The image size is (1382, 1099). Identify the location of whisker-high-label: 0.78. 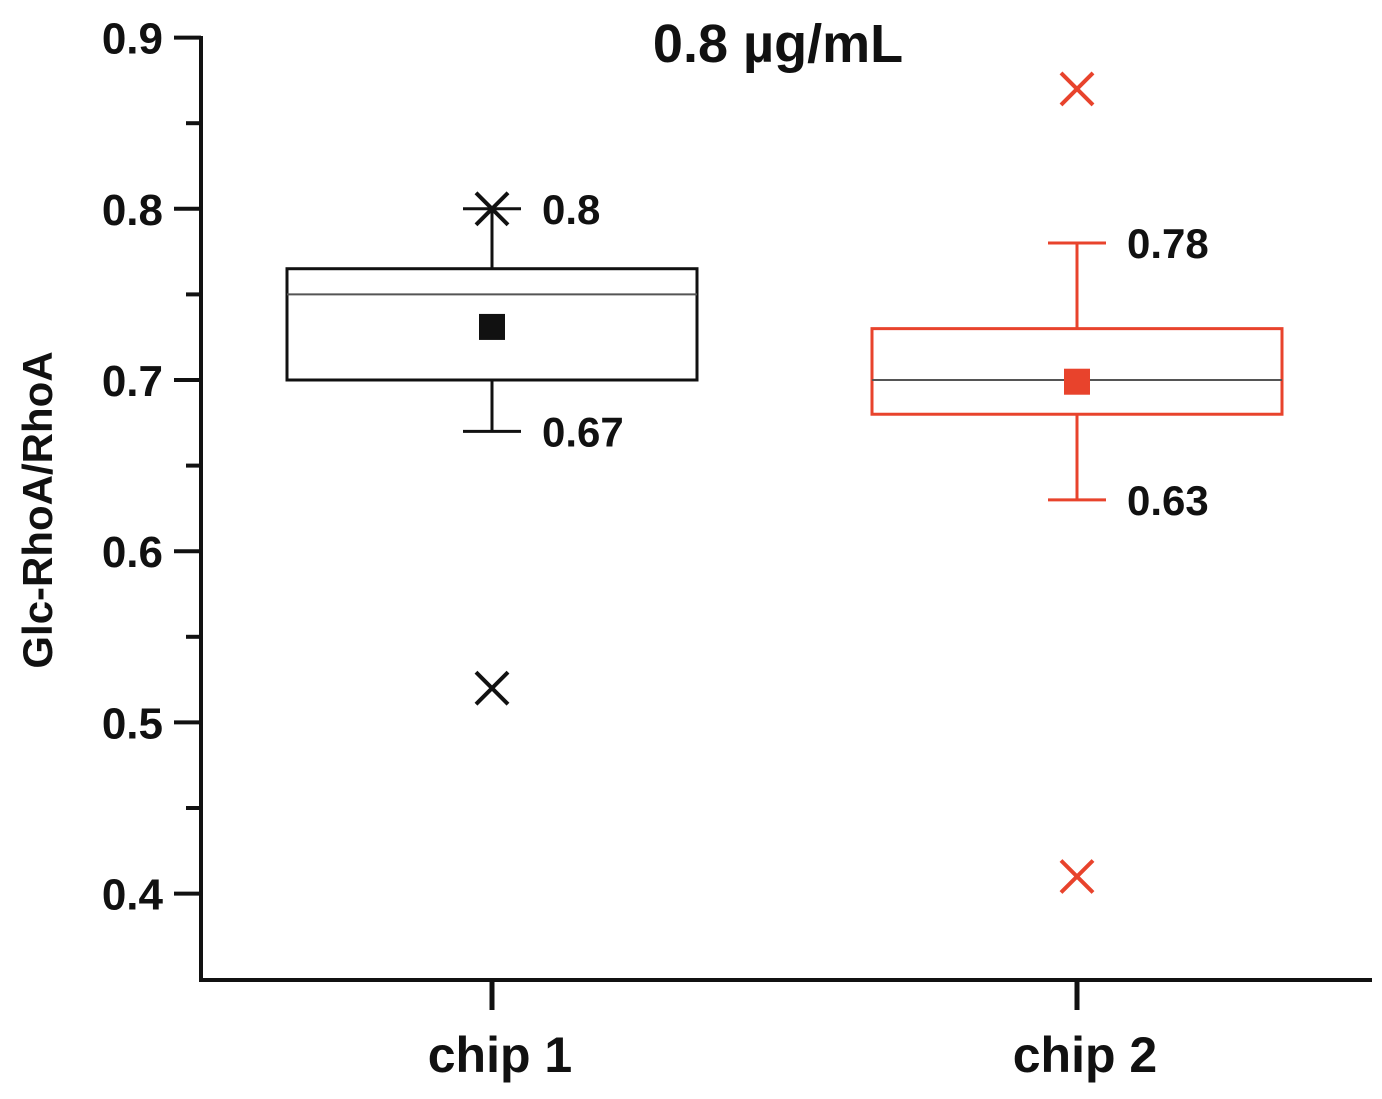
(1168, 243).